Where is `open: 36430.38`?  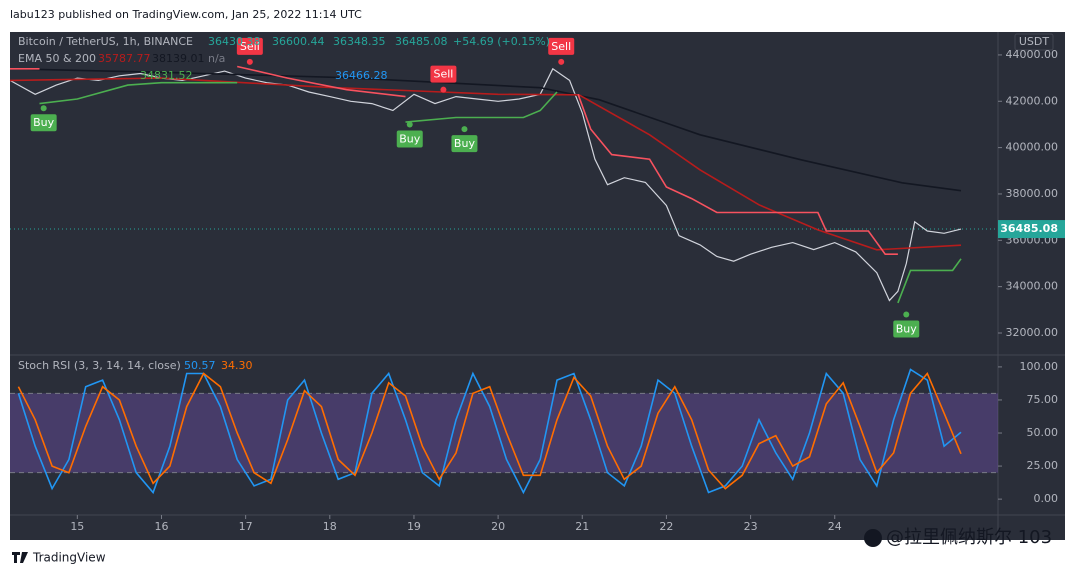
open: 36430.38 is located at coordinates (234, 41).